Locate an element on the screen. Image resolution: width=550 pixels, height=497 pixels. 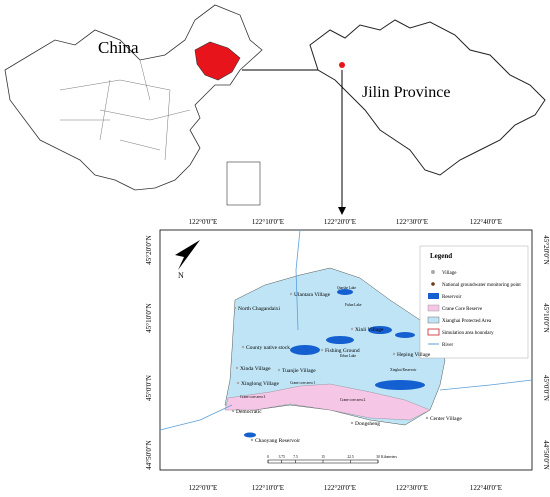
left-tick-label: 45°0'0"N is located at coordinates (149, 388).